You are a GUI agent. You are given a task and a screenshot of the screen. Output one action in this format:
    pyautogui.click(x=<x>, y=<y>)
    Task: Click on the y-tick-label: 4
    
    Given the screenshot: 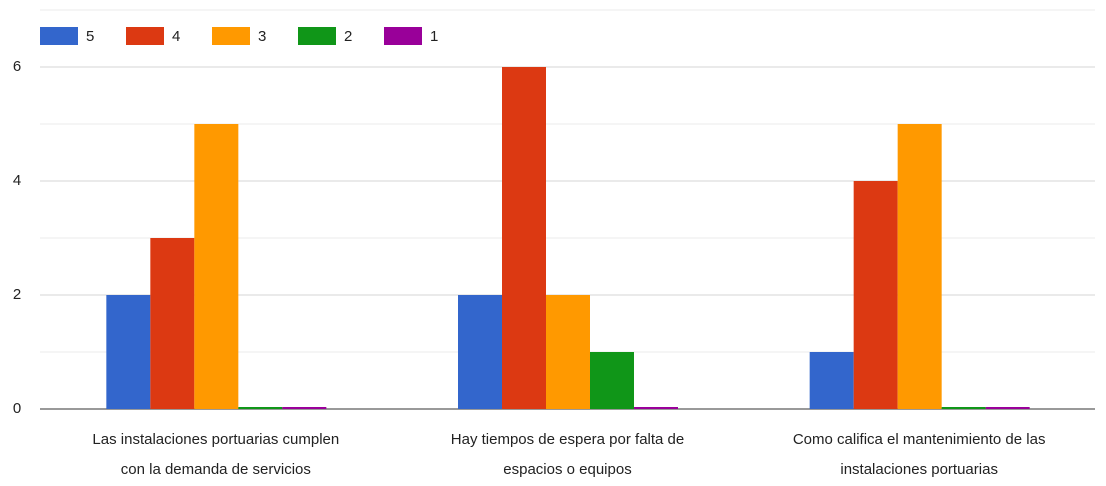 What is the action you would take?
    pyautogui.click(x=17, y=180)
    